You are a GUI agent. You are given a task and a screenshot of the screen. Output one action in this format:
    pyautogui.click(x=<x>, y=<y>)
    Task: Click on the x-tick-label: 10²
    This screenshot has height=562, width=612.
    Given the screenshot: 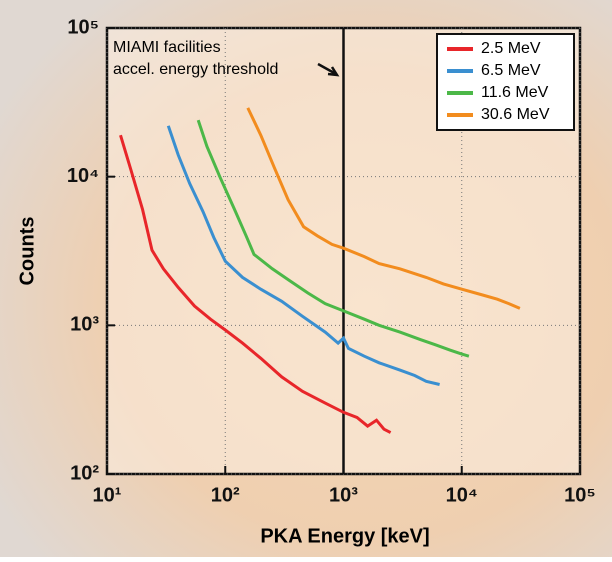 What is the action you would take?
    pyautogui.click(x=225, y=495)
    